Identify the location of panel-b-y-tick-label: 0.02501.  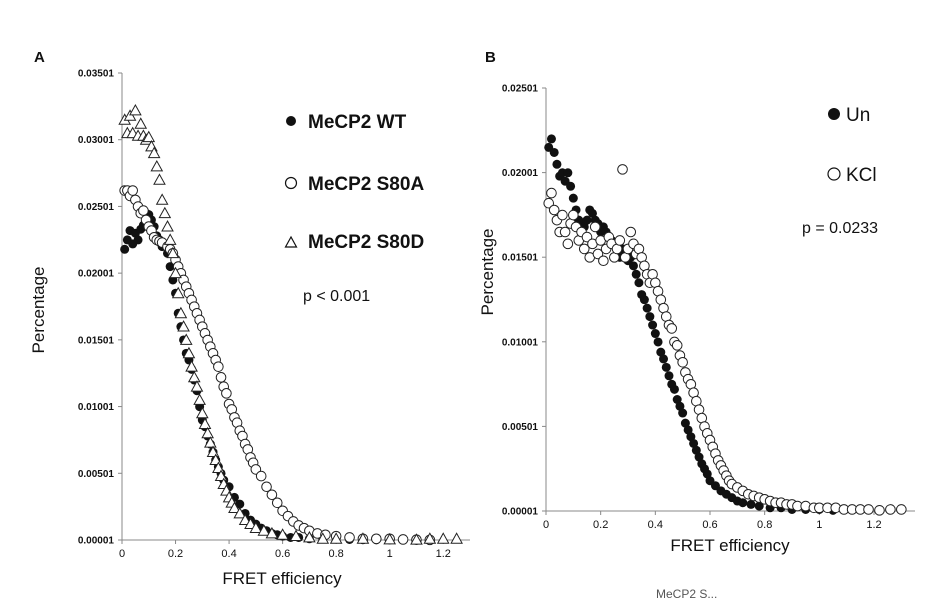
(520, 89).